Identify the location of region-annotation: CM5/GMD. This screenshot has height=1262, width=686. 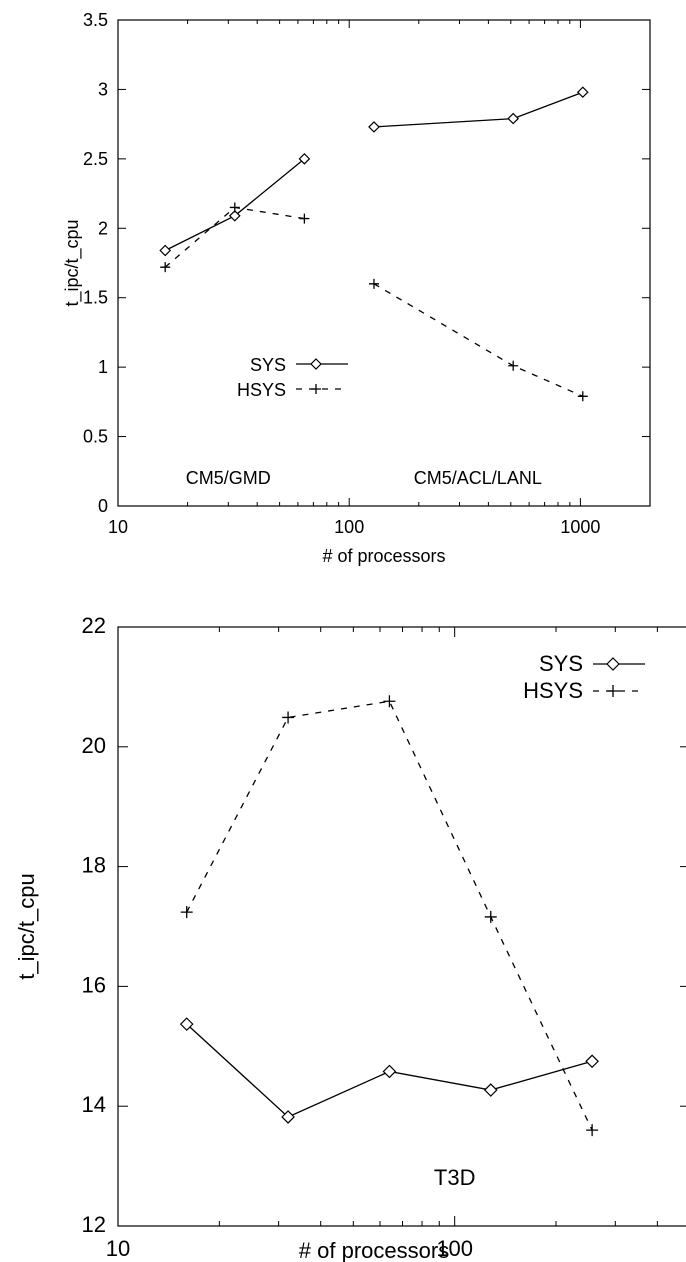
(228, 478).